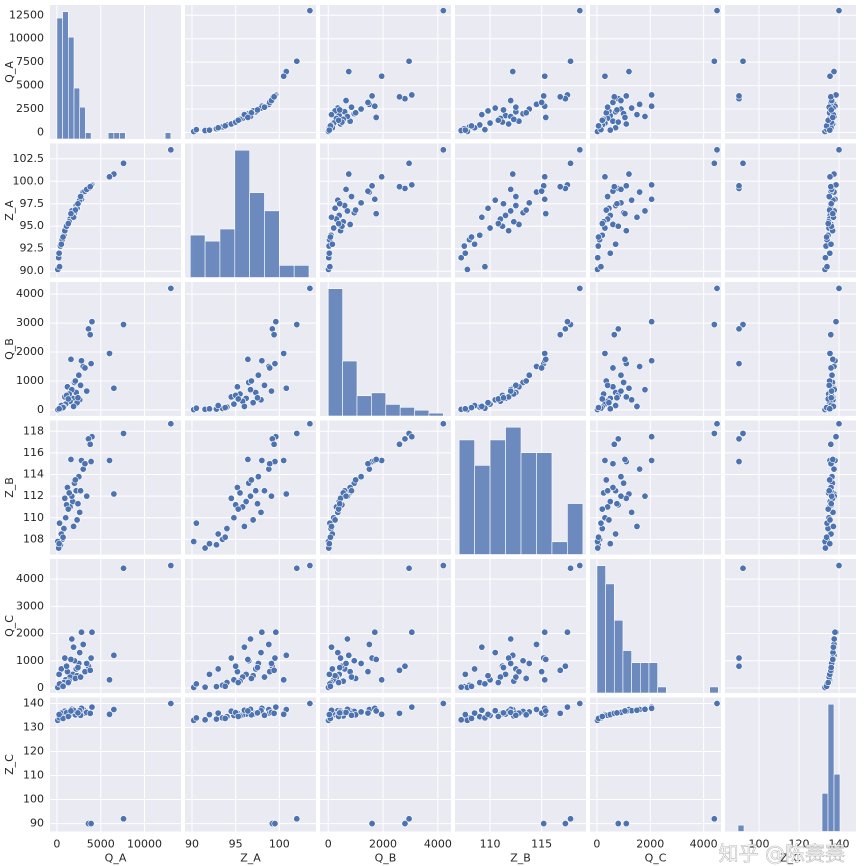 The height and width of the screenshot is (866, 865). I want to click on x-tick-label: 4000, so click(704, 844).